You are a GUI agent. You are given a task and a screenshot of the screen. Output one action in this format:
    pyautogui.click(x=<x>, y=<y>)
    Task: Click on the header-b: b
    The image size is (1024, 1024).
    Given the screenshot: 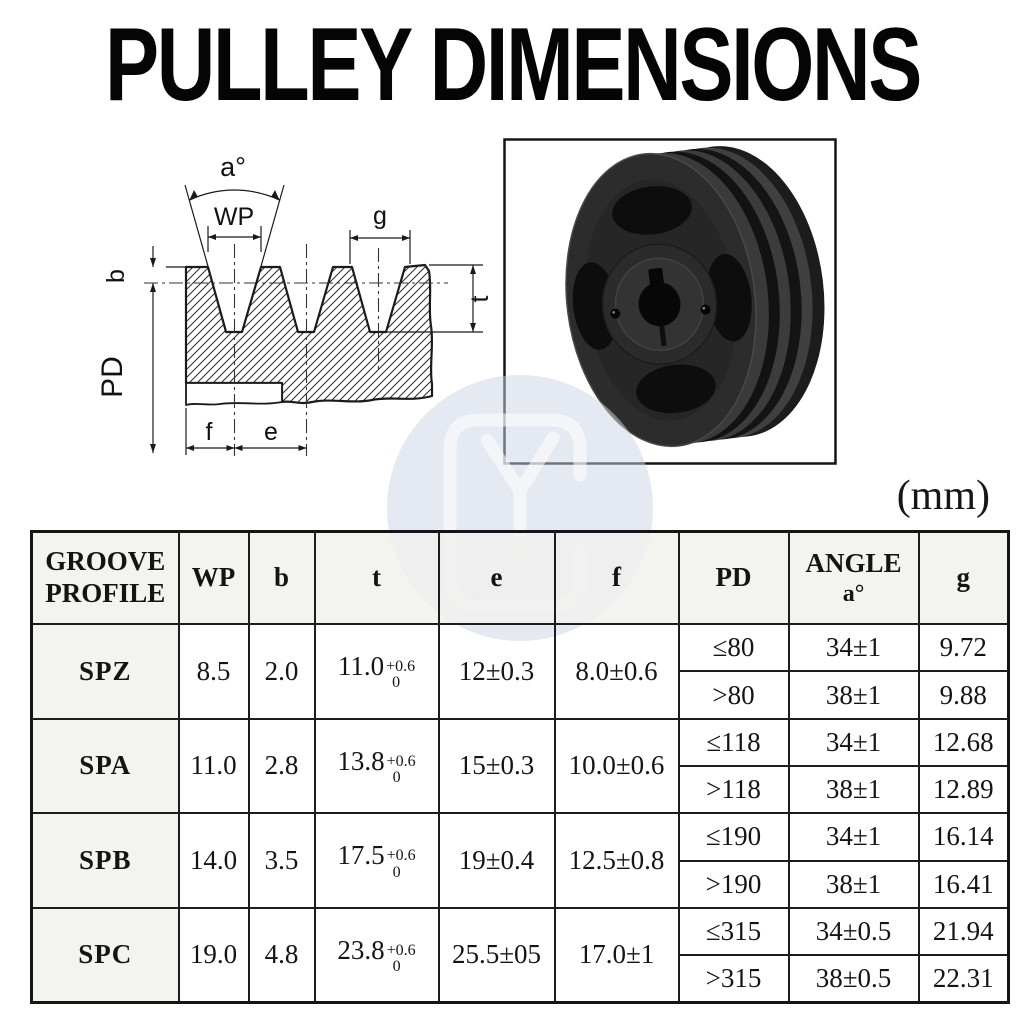 What is the action you would take?
    pyautogui.click(x=281, y=578)
    